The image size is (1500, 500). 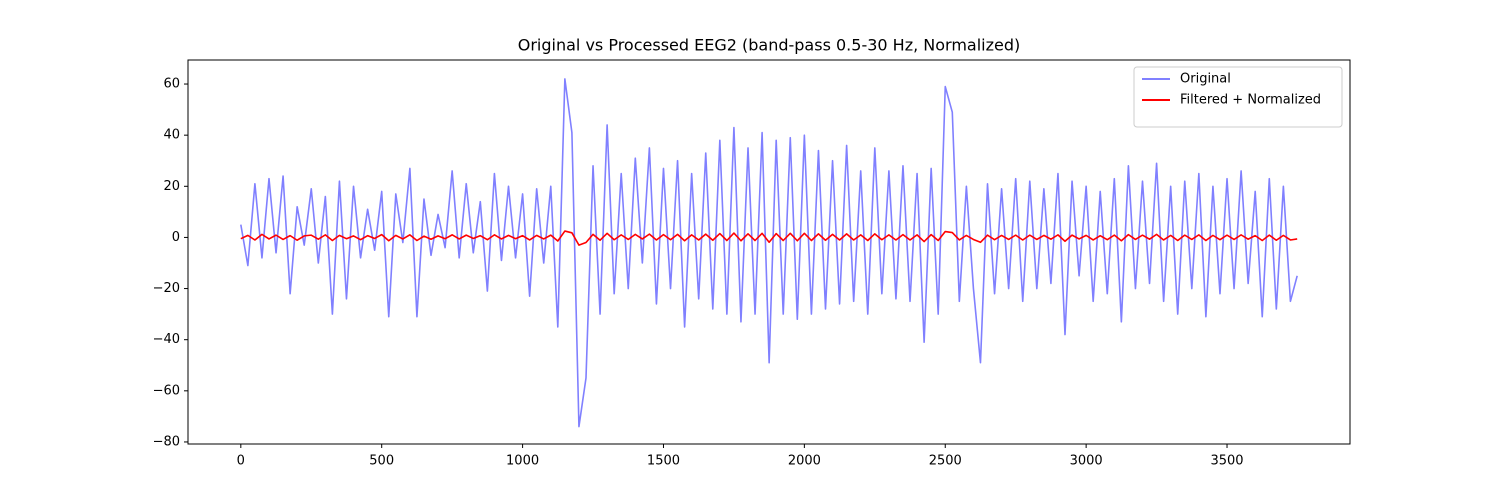 I want to click on legend-box, so click(x=1238, y=97).